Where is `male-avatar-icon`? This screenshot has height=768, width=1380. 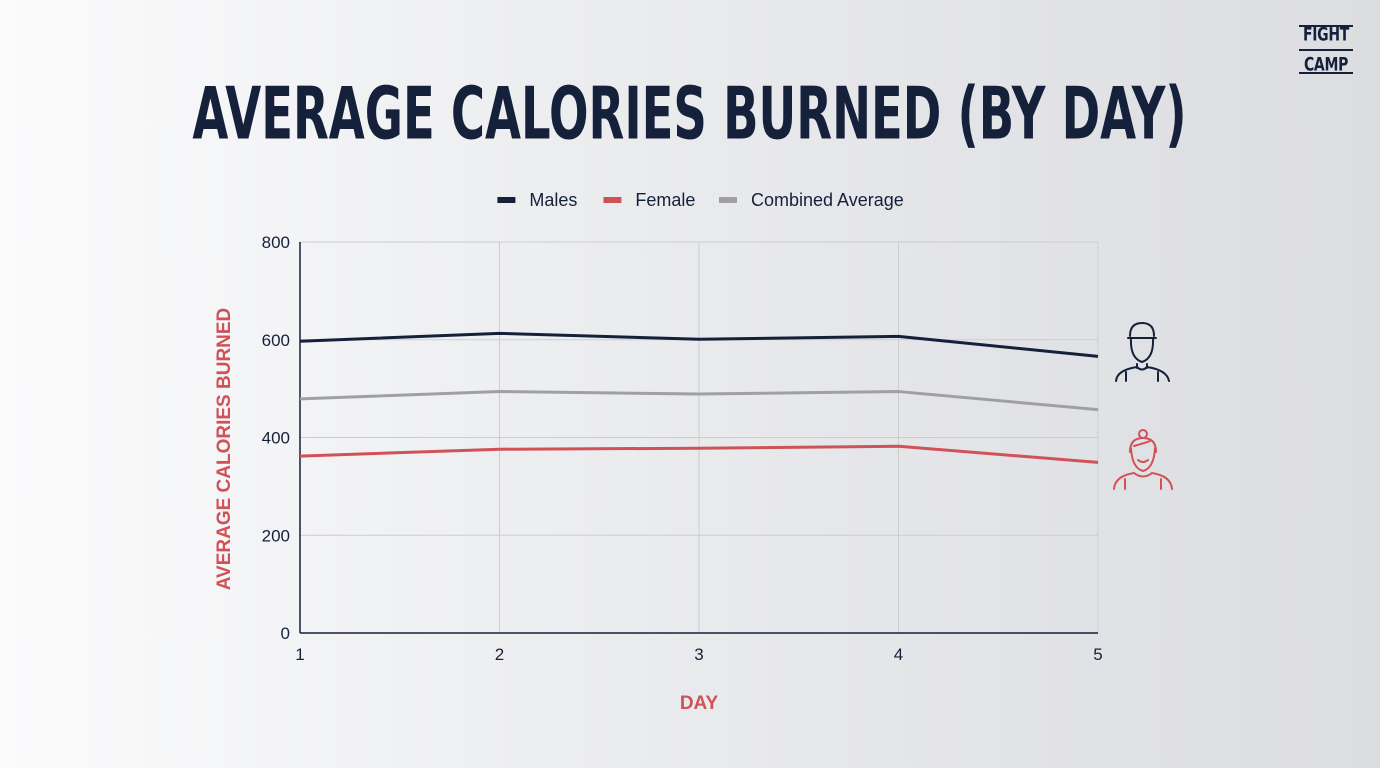 male-avatar-icon is located at coordinates (1142, 351).